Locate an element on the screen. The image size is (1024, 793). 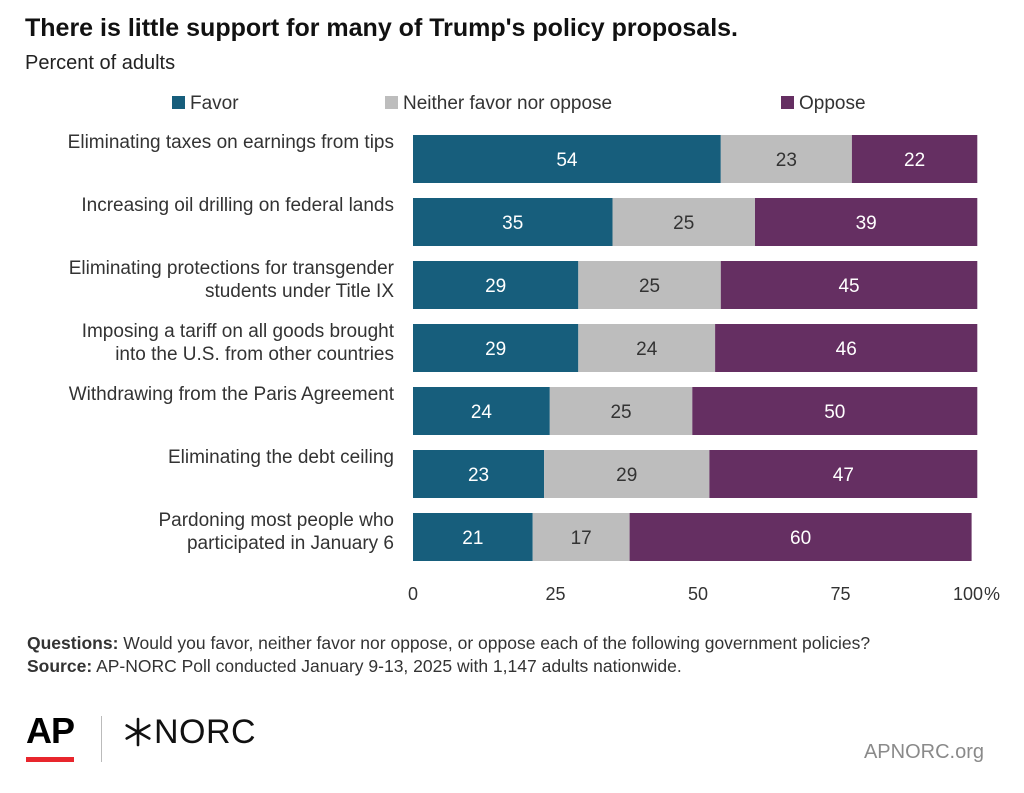
x-tick-2: 50 is located at coordinates (698, 594).